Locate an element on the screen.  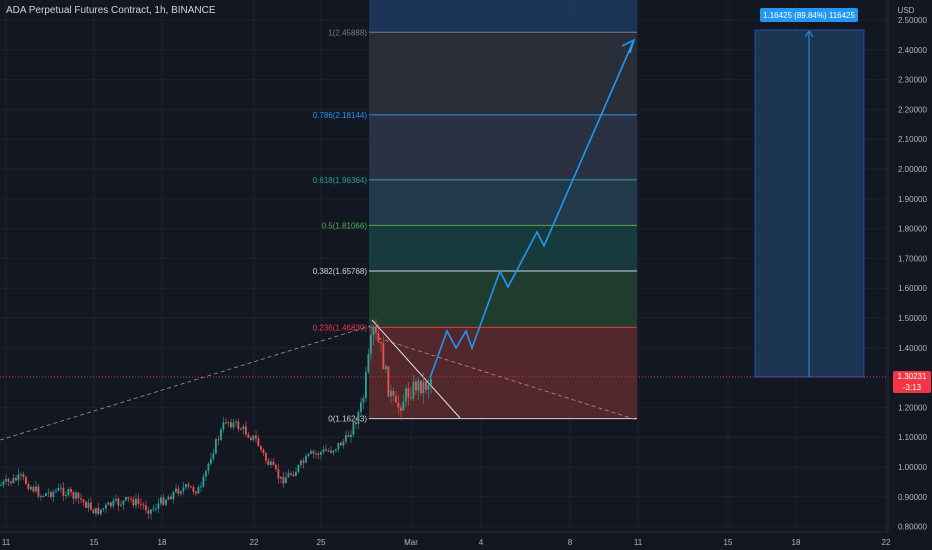
current-price-value: 1.30231 is located at coordinates (912, 376).